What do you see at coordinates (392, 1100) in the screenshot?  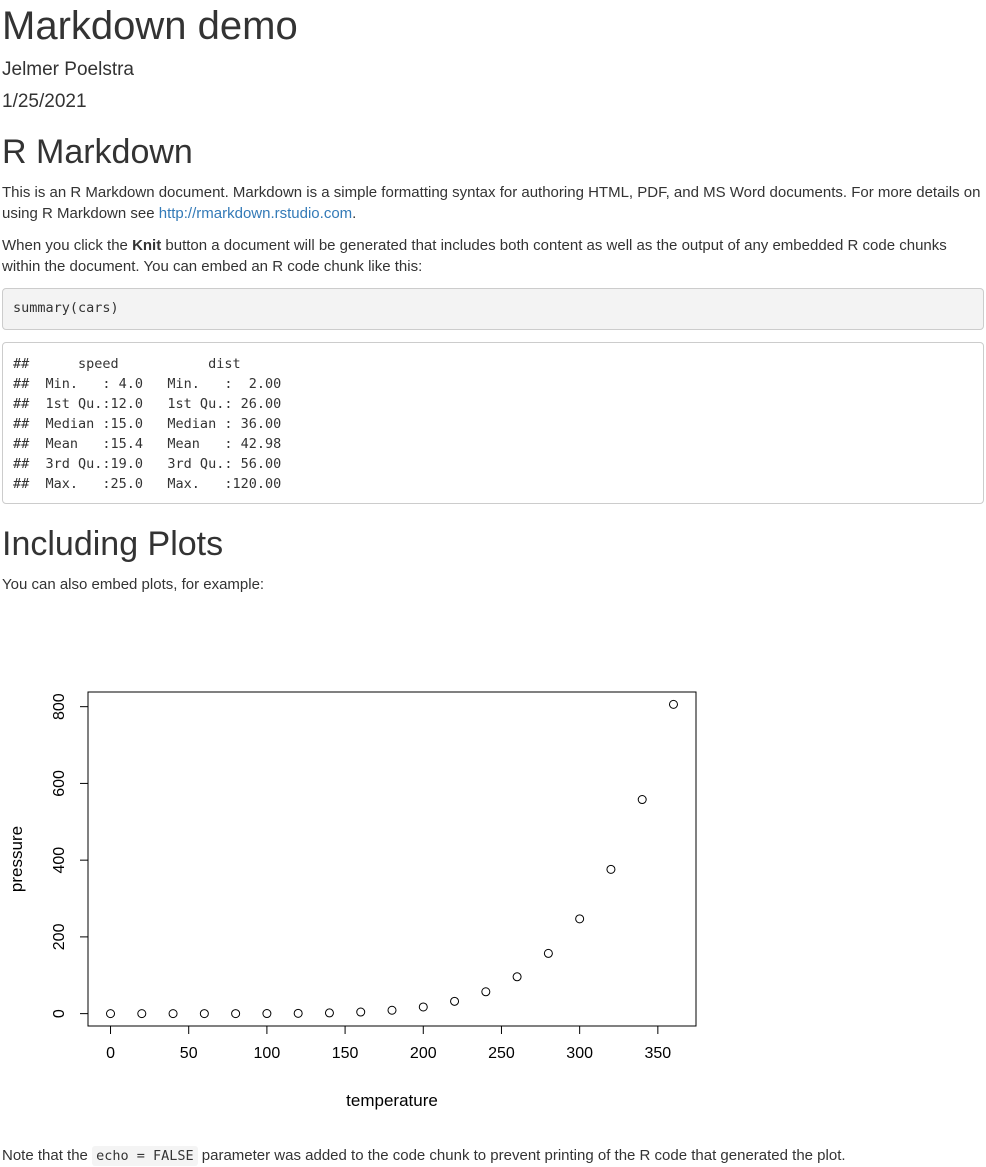 I see `x-axis-label: temperature` at bounding box center [392, 1100].